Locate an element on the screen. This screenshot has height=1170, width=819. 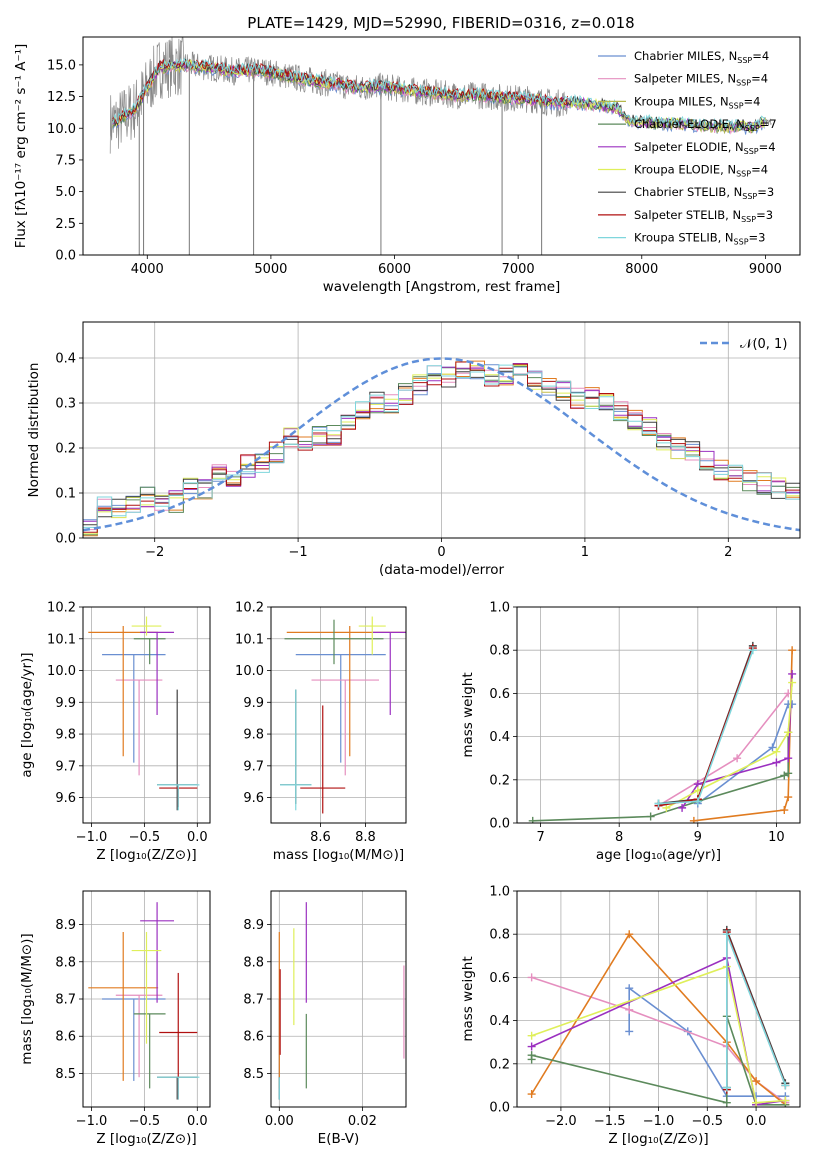
x-tick-label: 8.6 is located at coordinates (320, 837).